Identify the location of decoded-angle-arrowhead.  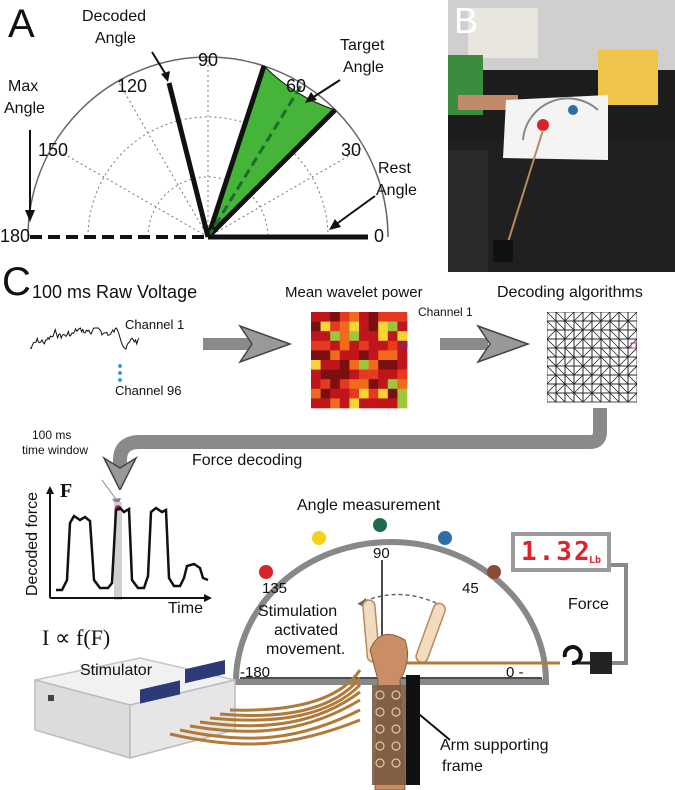
(165, 76).